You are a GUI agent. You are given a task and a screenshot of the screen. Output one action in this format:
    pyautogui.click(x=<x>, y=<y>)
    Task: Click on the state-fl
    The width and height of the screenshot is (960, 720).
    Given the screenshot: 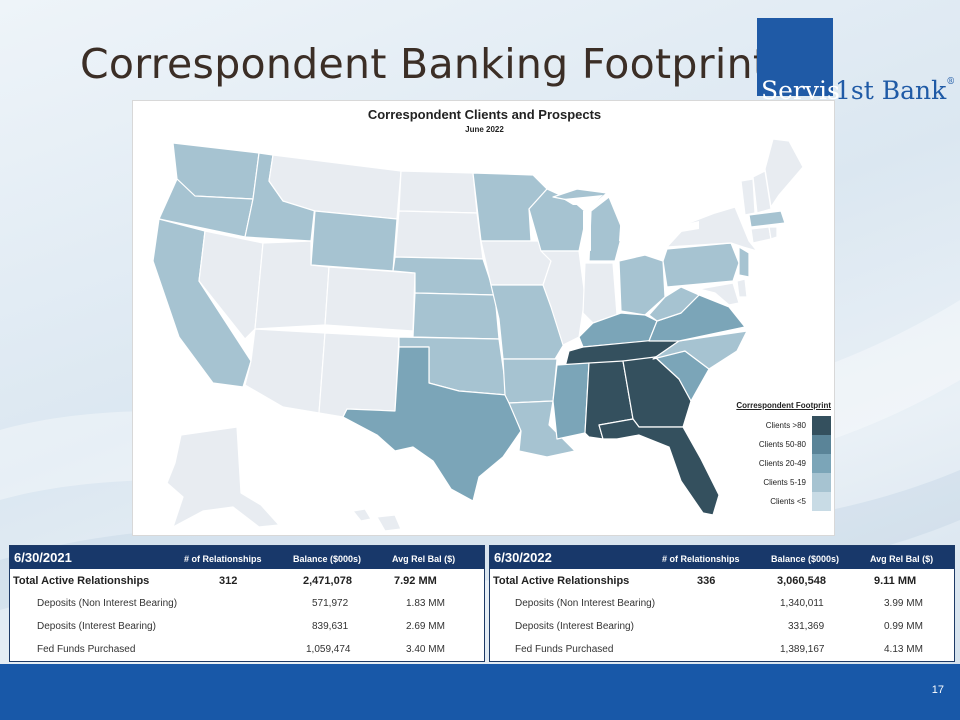 What is the action you would take?
    pyautogui.click(x=659, y=467)
    